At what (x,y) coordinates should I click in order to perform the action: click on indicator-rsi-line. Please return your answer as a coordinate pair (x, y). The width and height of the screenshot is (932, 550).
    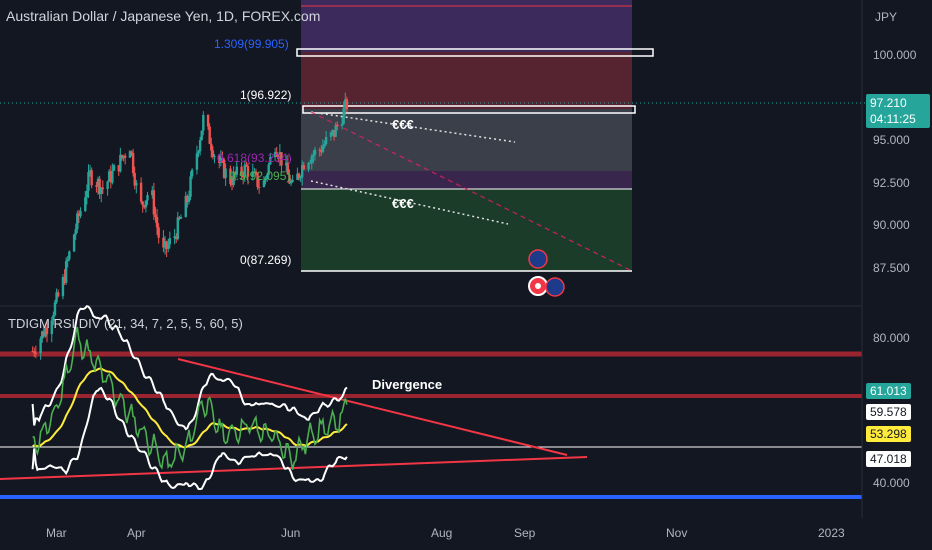
    Looking at the image, I should click on (190, 398).